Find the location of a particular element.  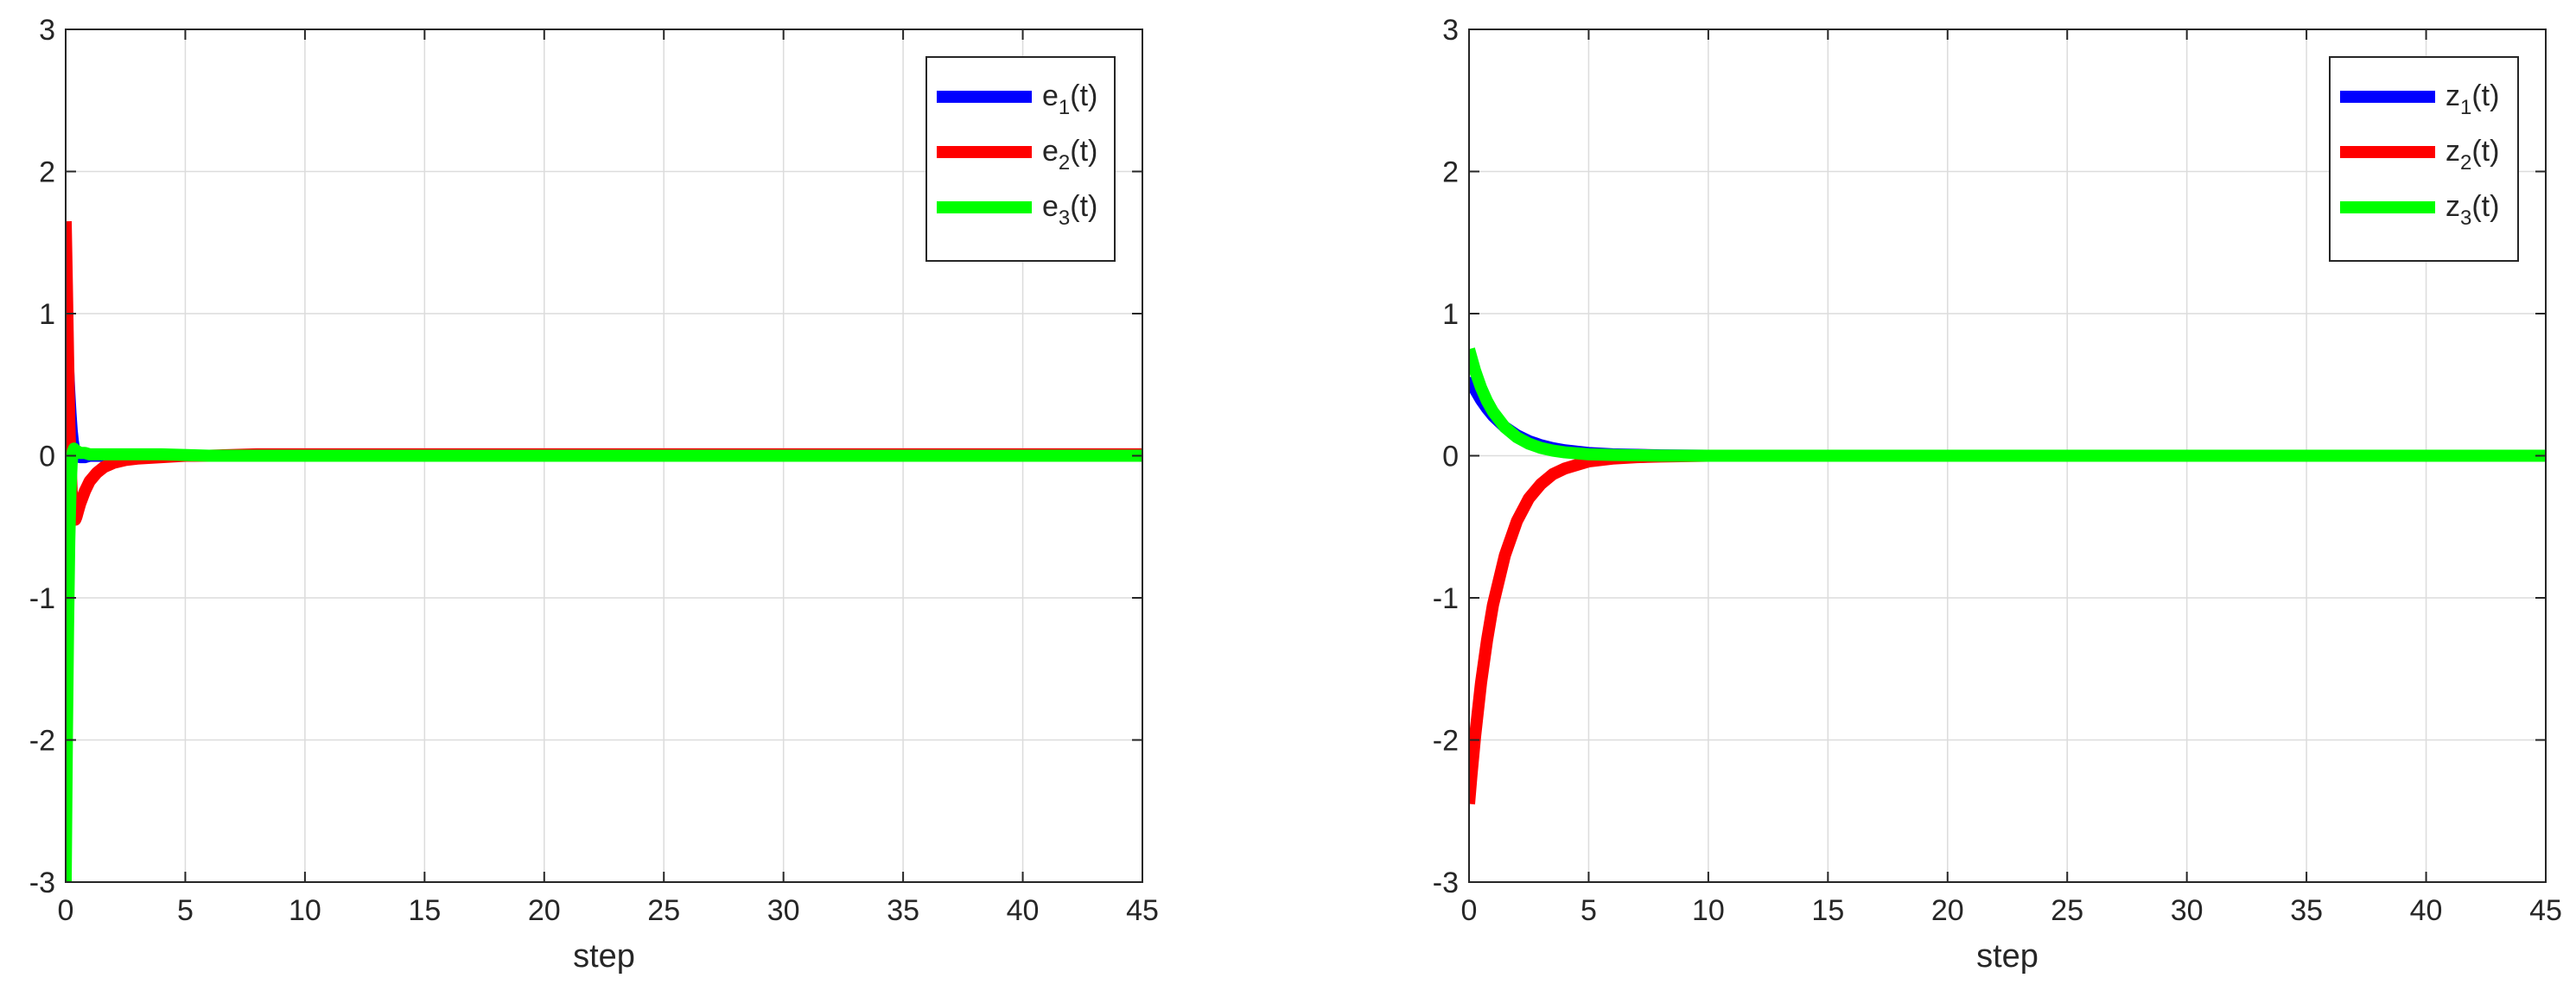

legend: z1(t) z2(t) z3(t) is located at coordinates (2424, 159).